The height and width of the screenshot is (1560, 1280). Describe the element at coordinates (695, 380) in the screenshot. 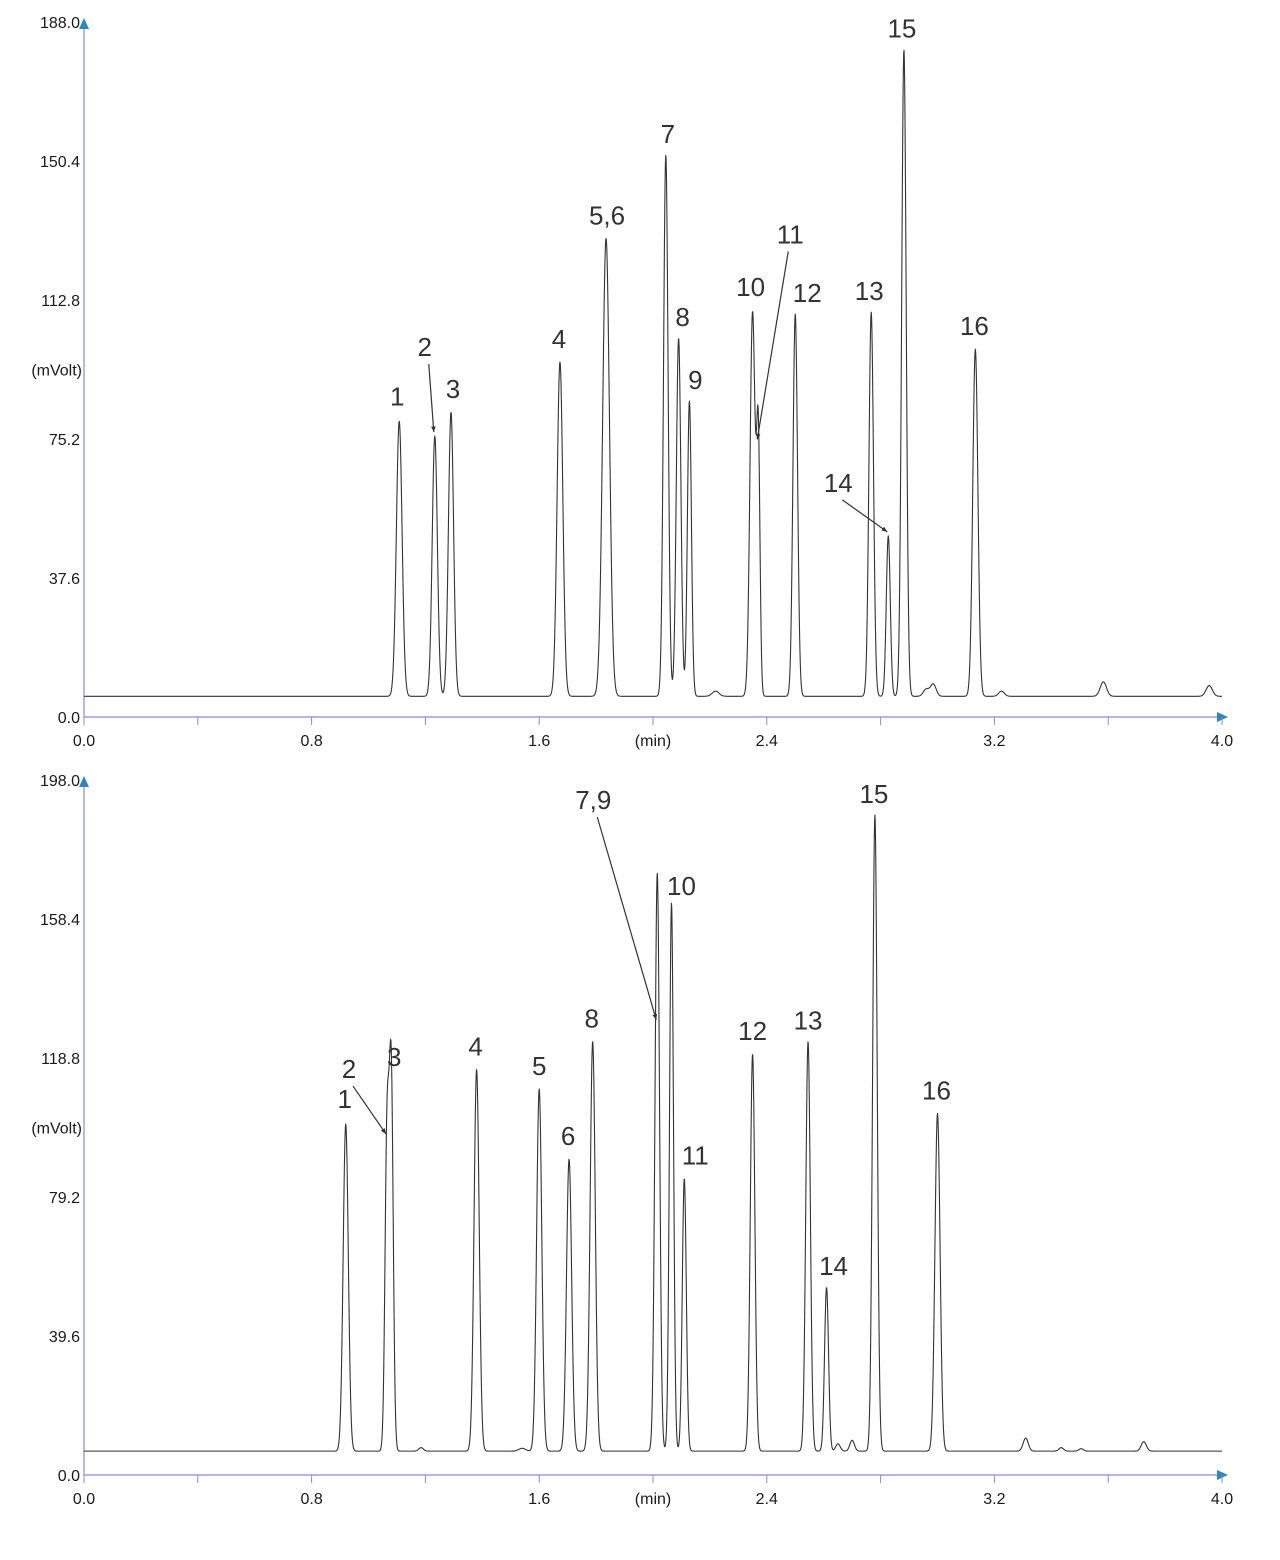

I see `peak-label-9: 9` at that location.